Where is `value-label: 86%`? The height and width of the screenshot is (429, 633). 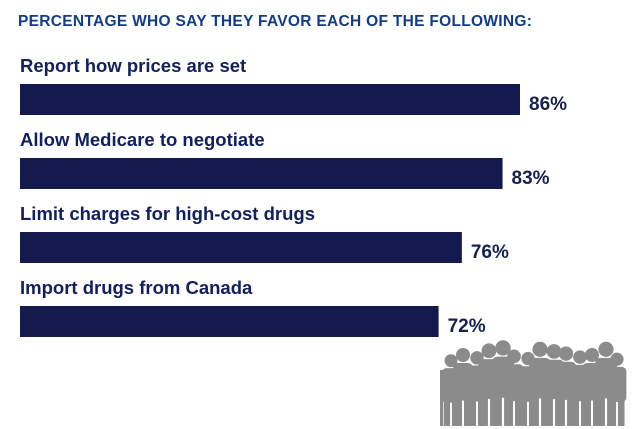 value-label: 86% is located at coordinates (548, 104).